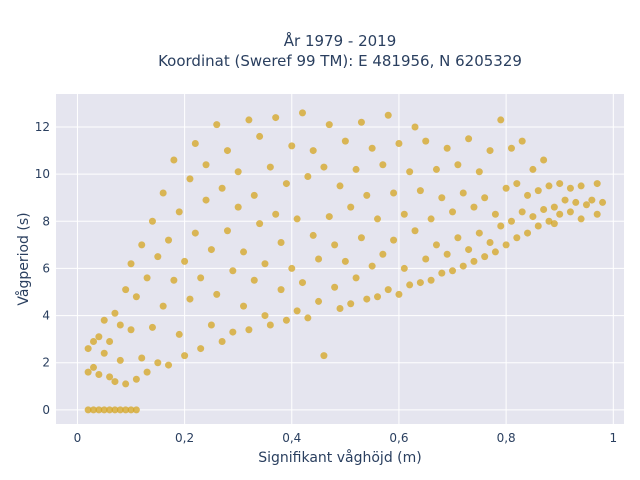 This screenshot has width=640, height=480. What do you see at coordinates (291, 438) in the screenshot?
I see `x-tick-label: 0,4` at bounding box center [291, 438].